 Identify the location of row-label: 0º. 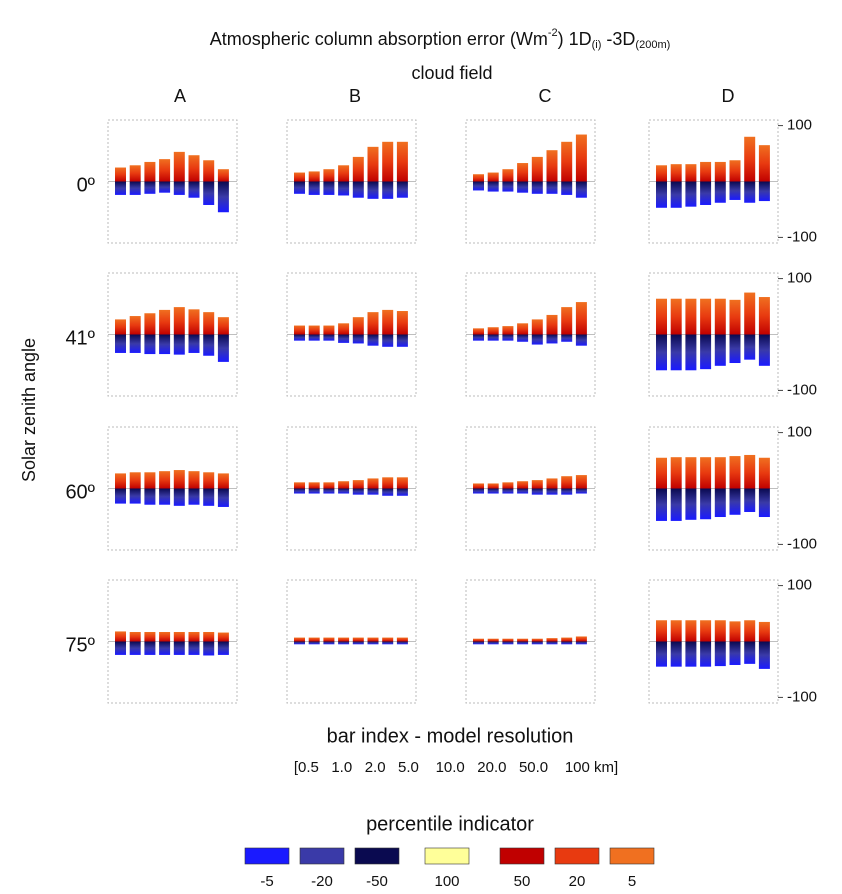
(86, 185).